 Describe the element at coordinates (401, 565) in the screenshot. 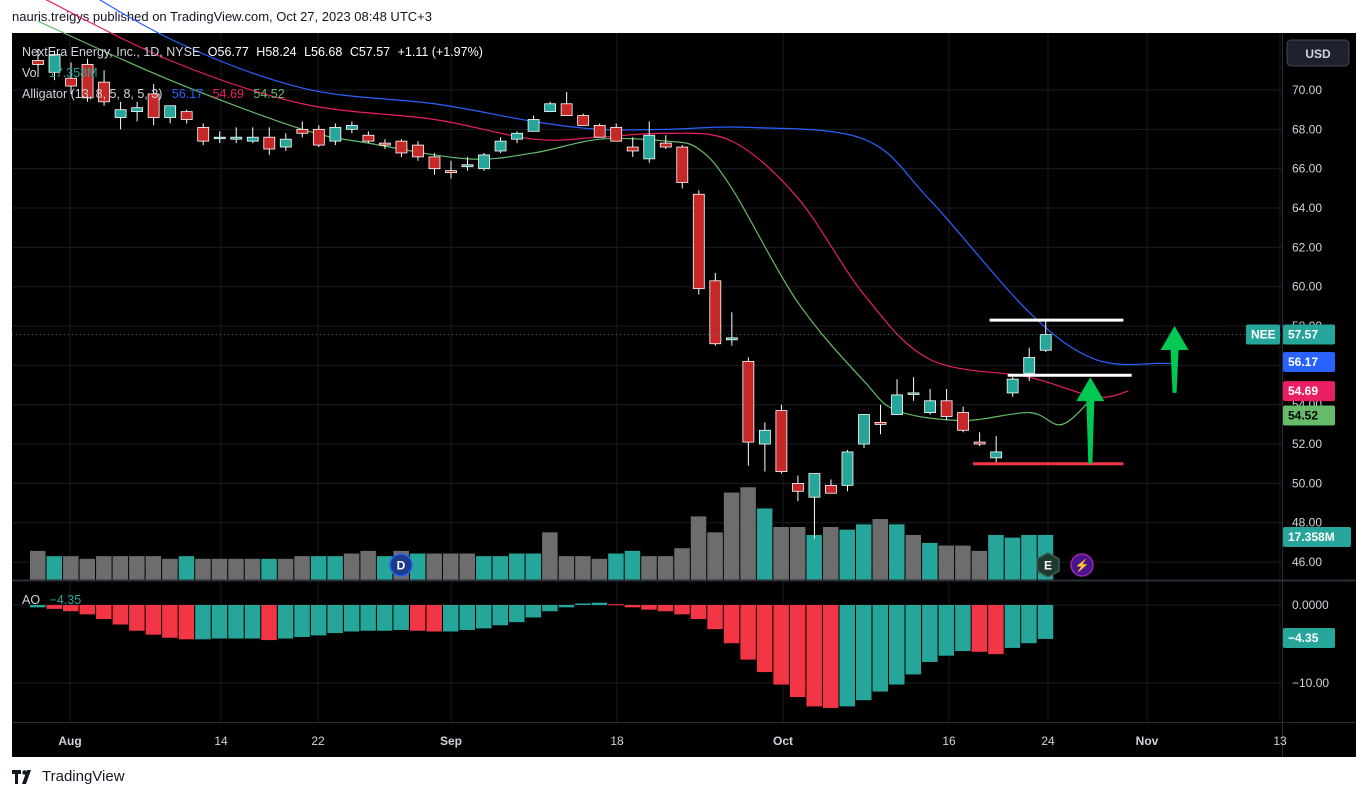

I see `dividend-marker-icon: D` at that location.